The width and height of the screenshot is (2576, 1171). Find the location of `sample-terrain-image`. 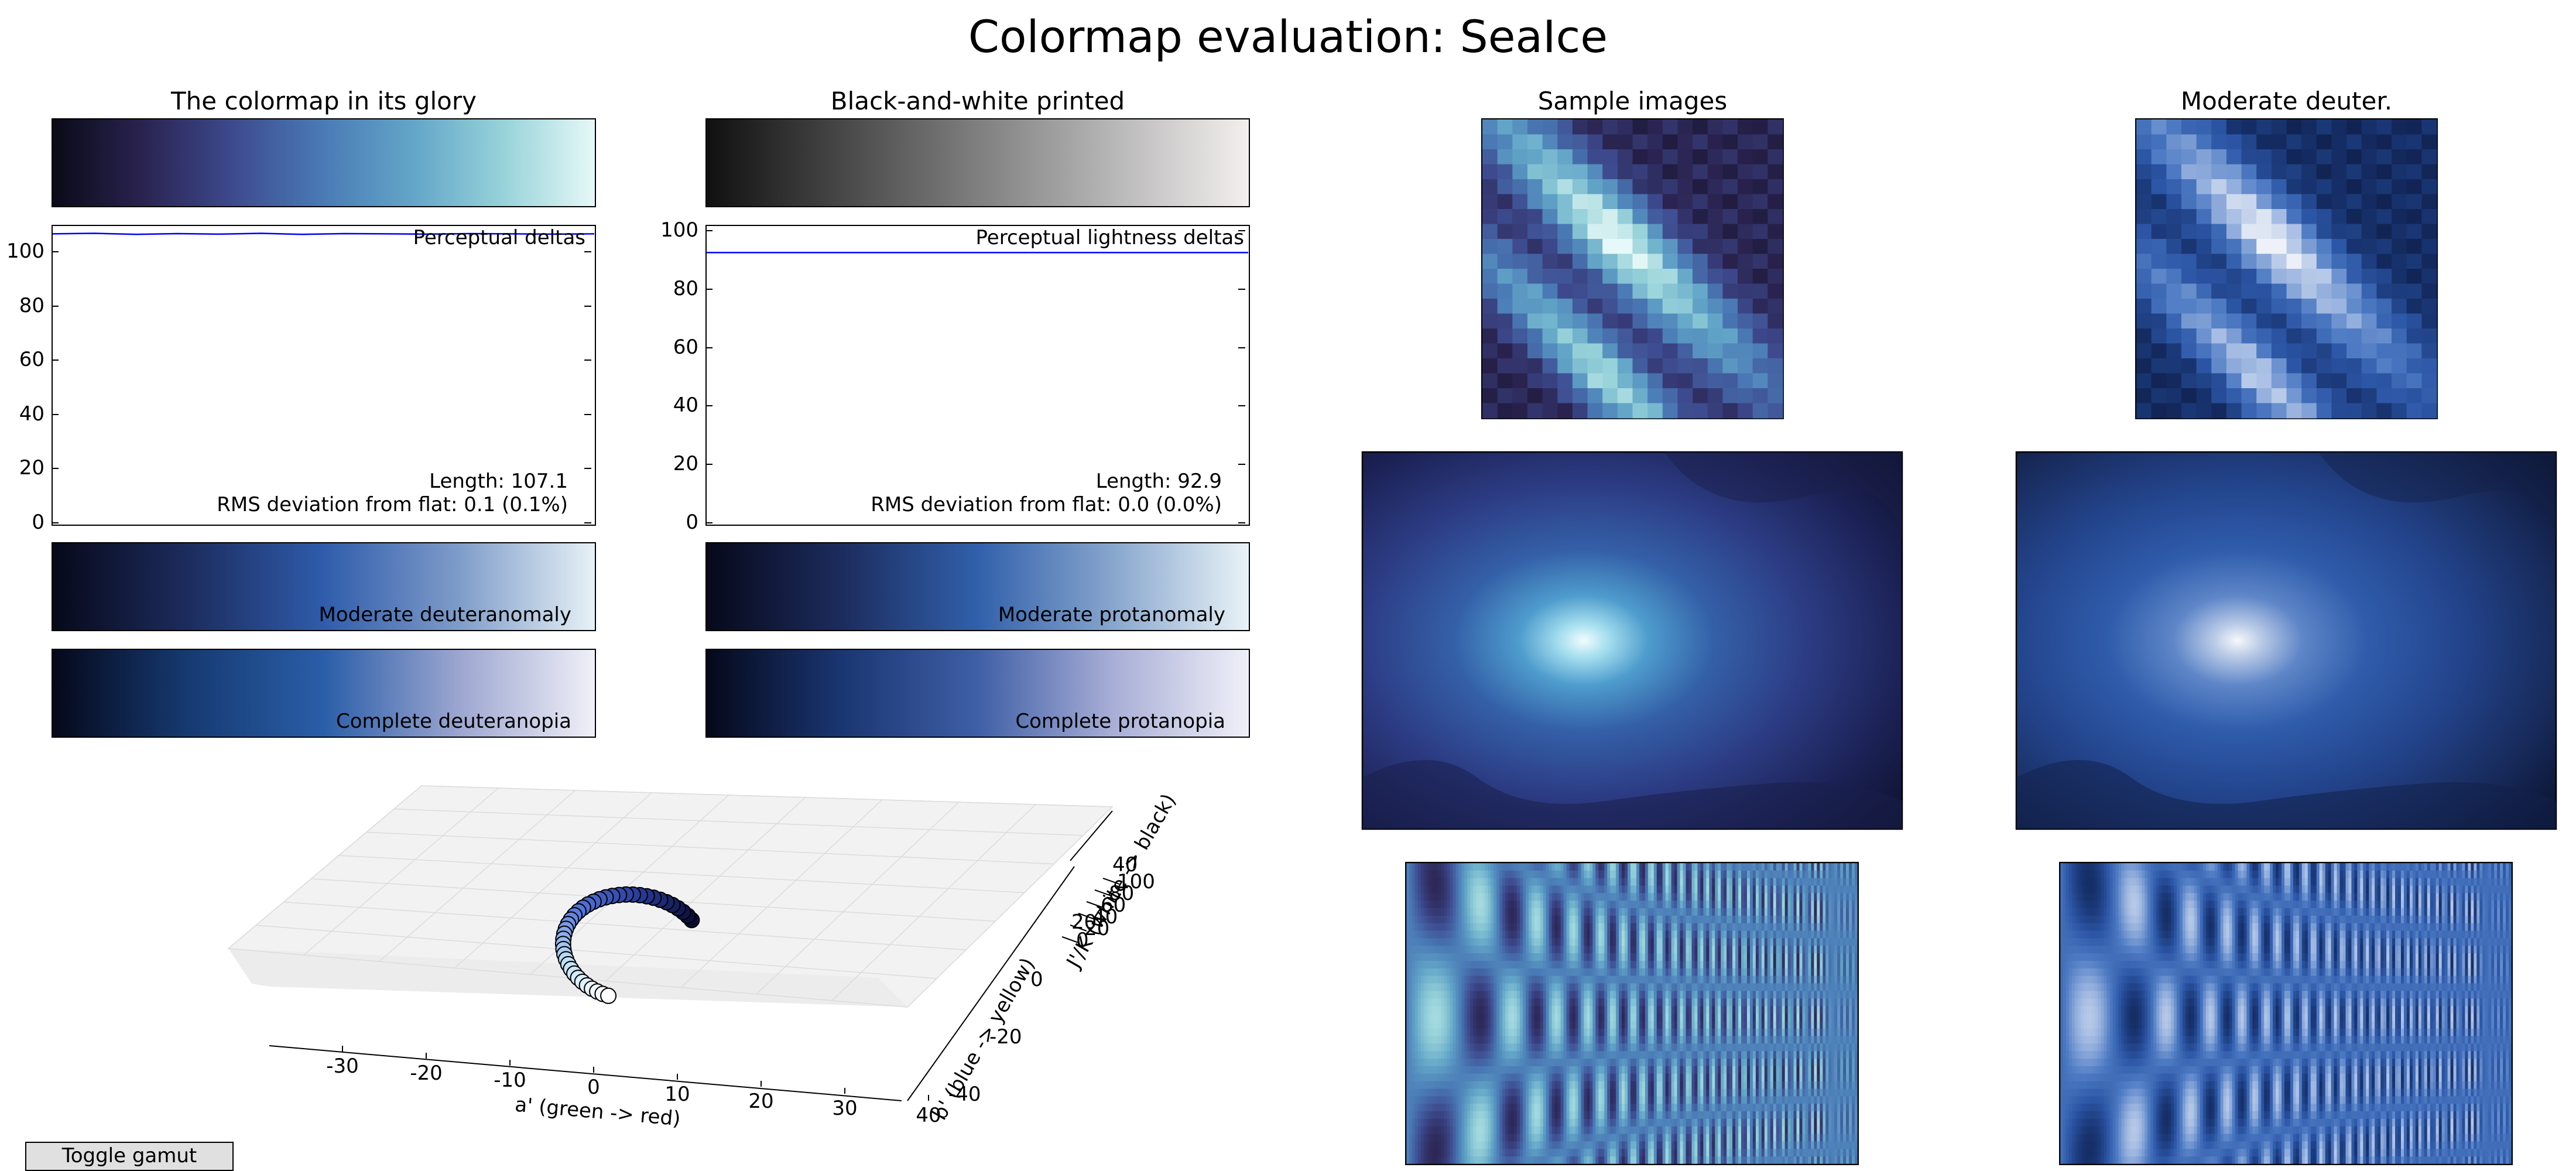

sample-terrain-image is located at coordinates (1632, 640).